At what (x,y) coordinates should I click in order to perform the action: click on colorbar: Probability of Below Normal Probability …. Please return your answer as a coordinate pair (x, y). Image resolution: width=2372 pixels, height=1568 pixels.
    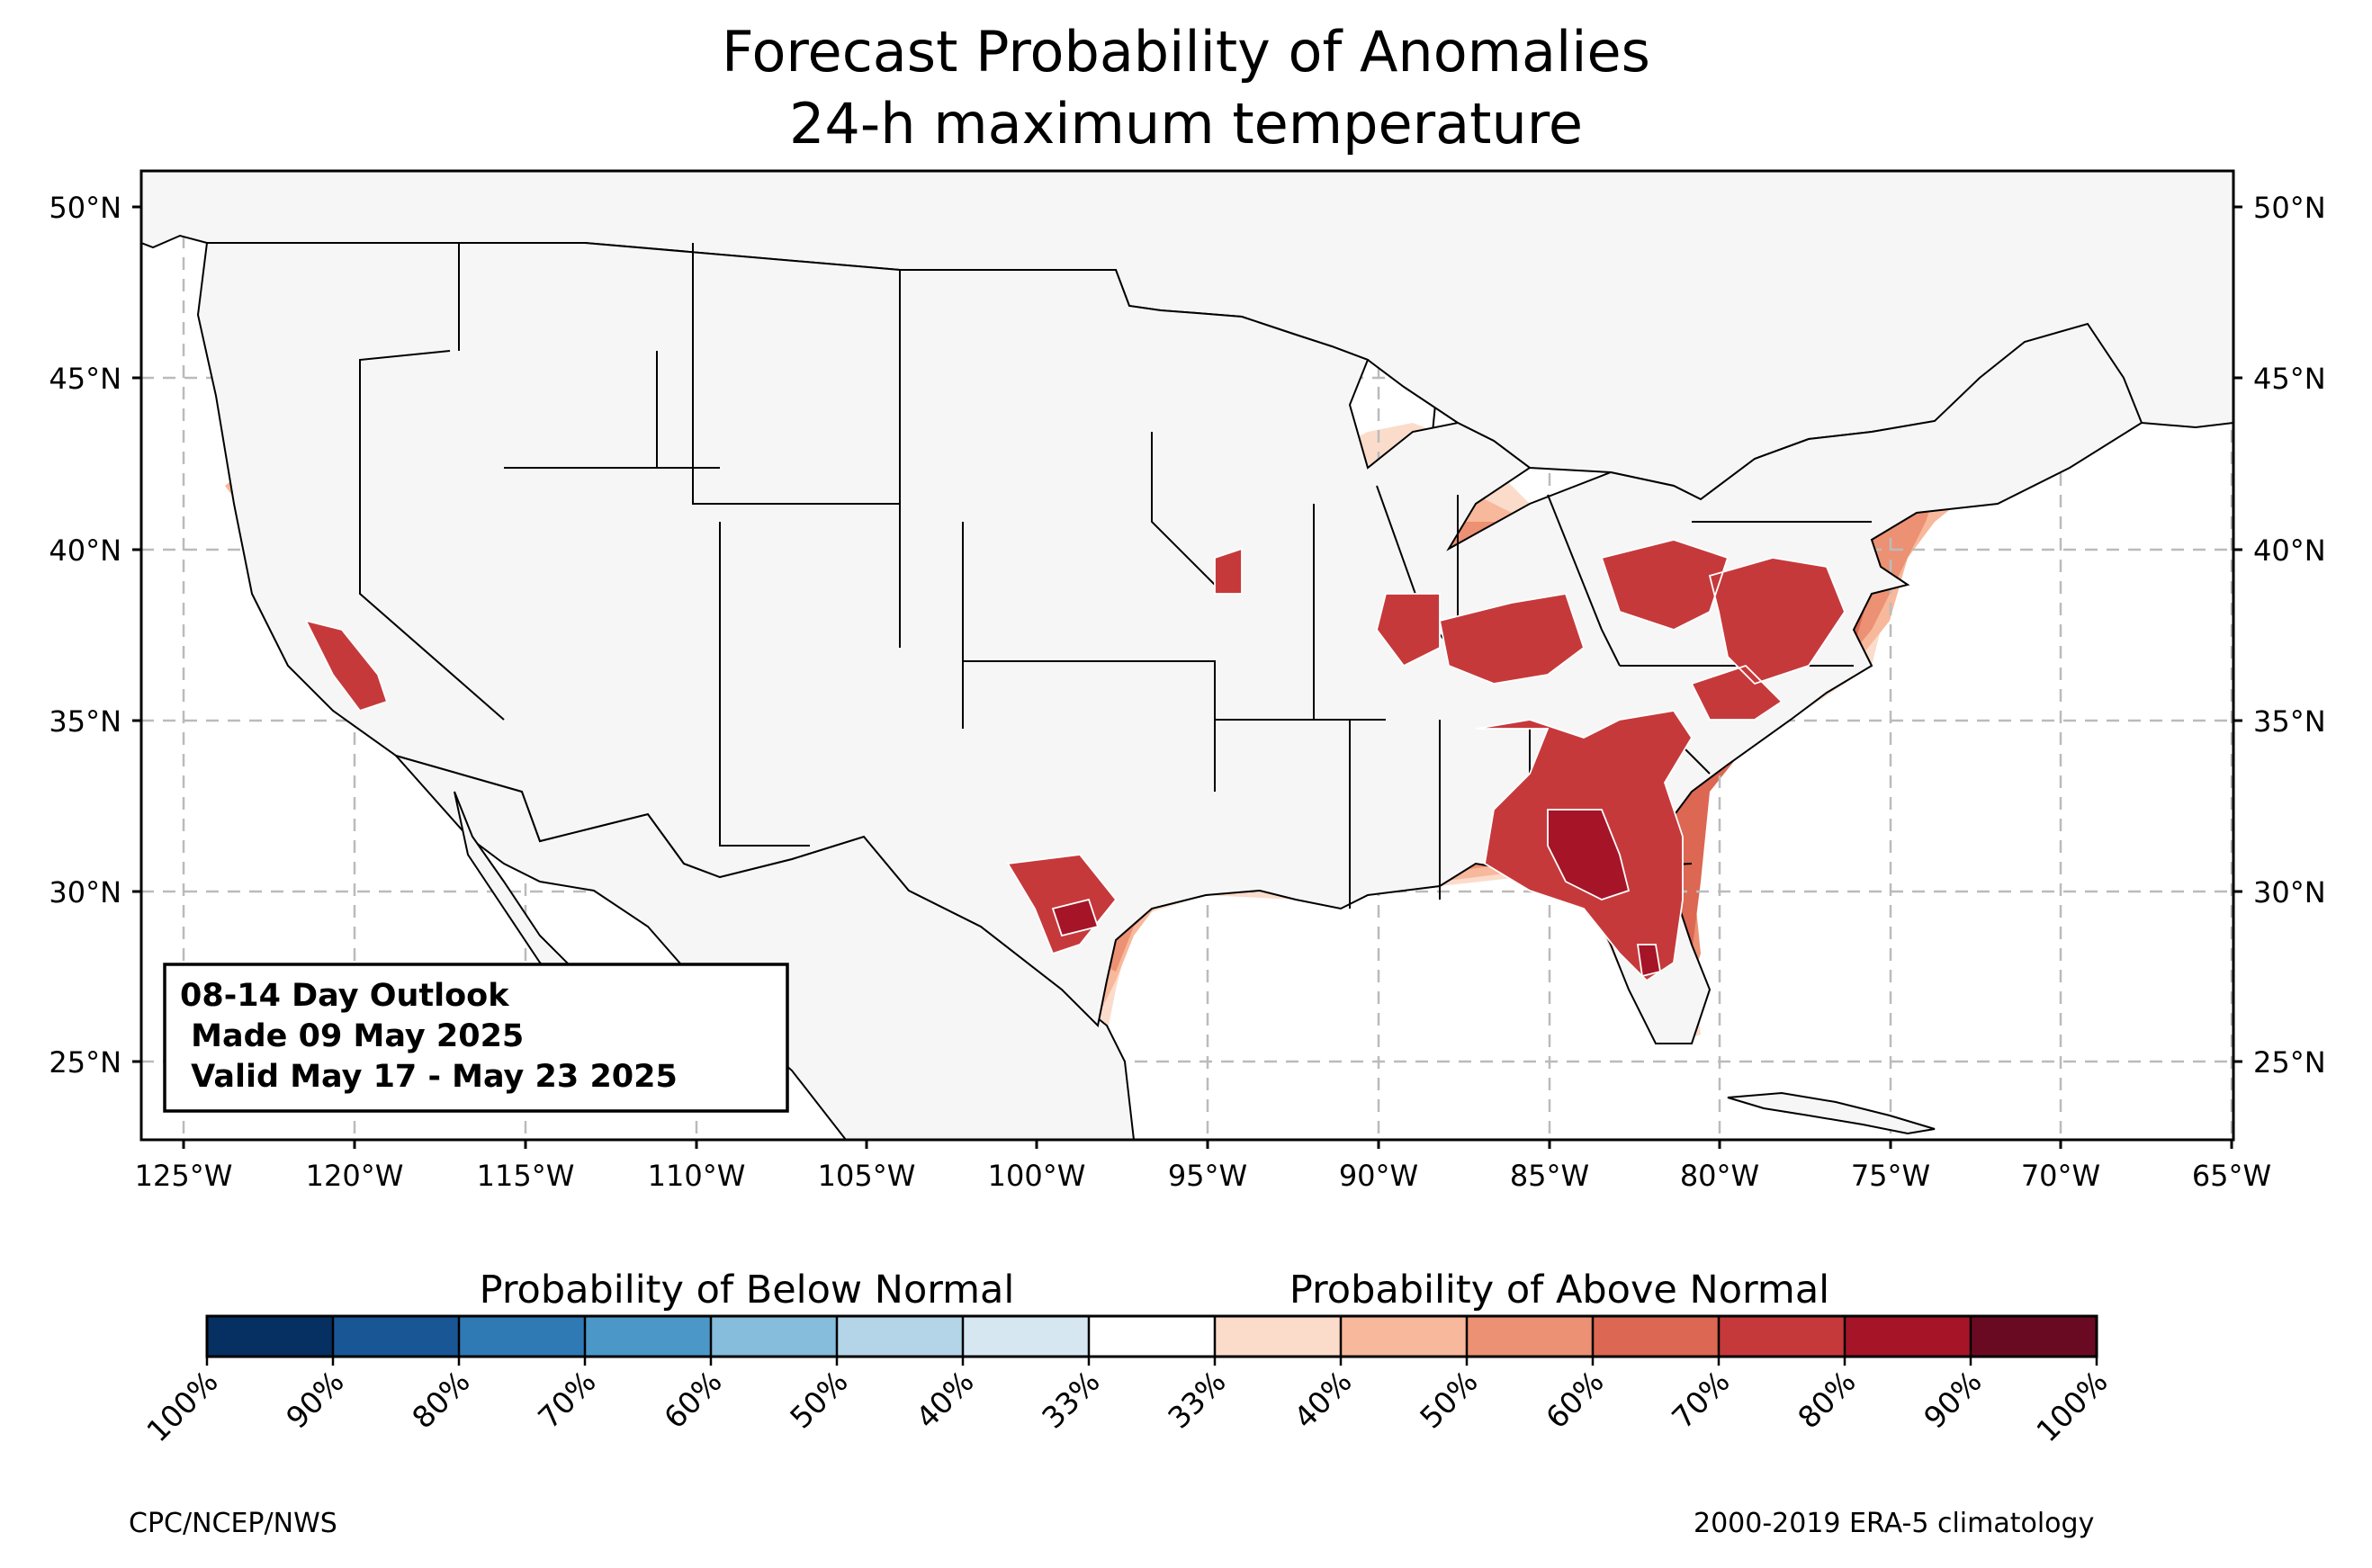
    Looking at the image, I should click on (1126, 1358).